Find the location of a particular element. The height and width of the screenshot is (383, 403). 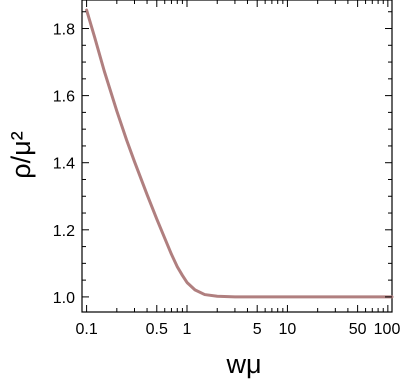

x-tick-label: 0.5 is located at coordinates (157, 329).